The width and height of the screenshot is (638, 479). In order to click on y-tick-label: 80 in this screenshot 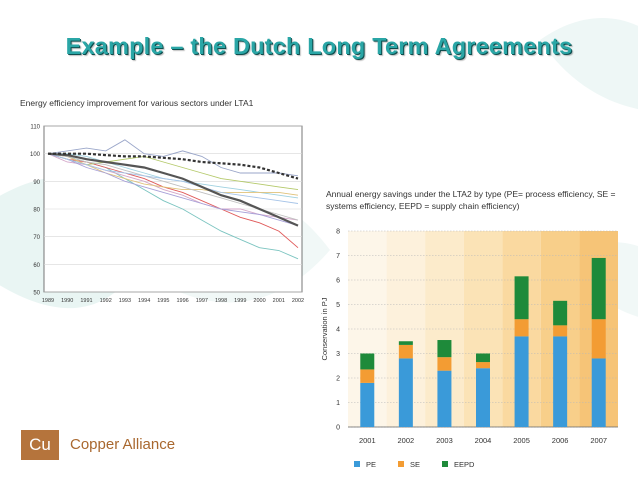, I will do `click(36, 211)`.